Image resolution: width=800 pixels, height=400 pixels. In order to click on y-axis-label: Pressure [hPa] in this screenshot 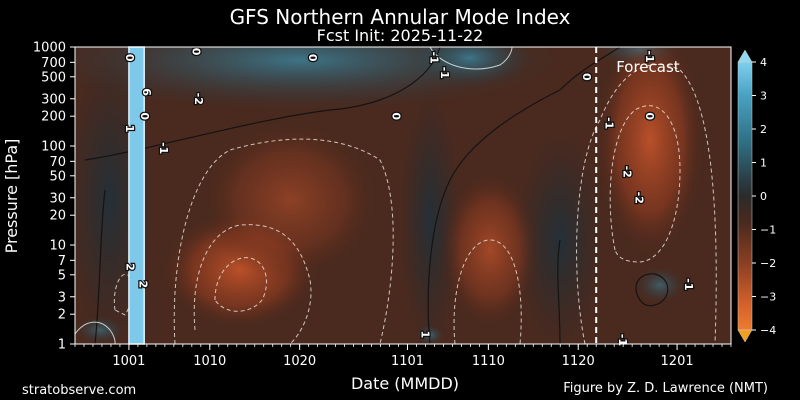, I will do `click(11, 196)`.